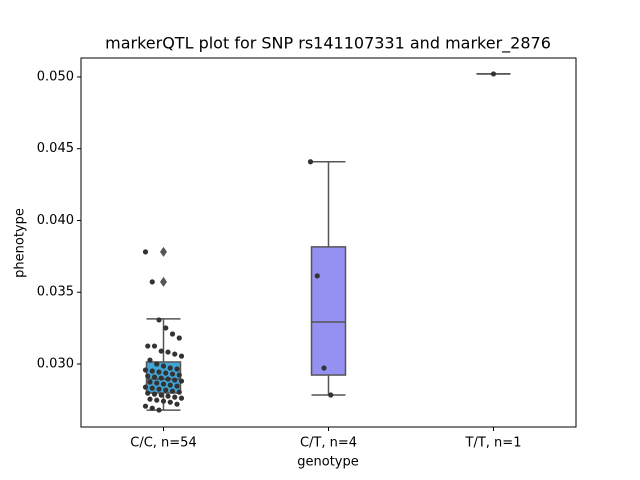 Image resolution: width=640 pixels, height=480 pixels. I want to click on y-tick-label: 0.050, so click(55, 76).